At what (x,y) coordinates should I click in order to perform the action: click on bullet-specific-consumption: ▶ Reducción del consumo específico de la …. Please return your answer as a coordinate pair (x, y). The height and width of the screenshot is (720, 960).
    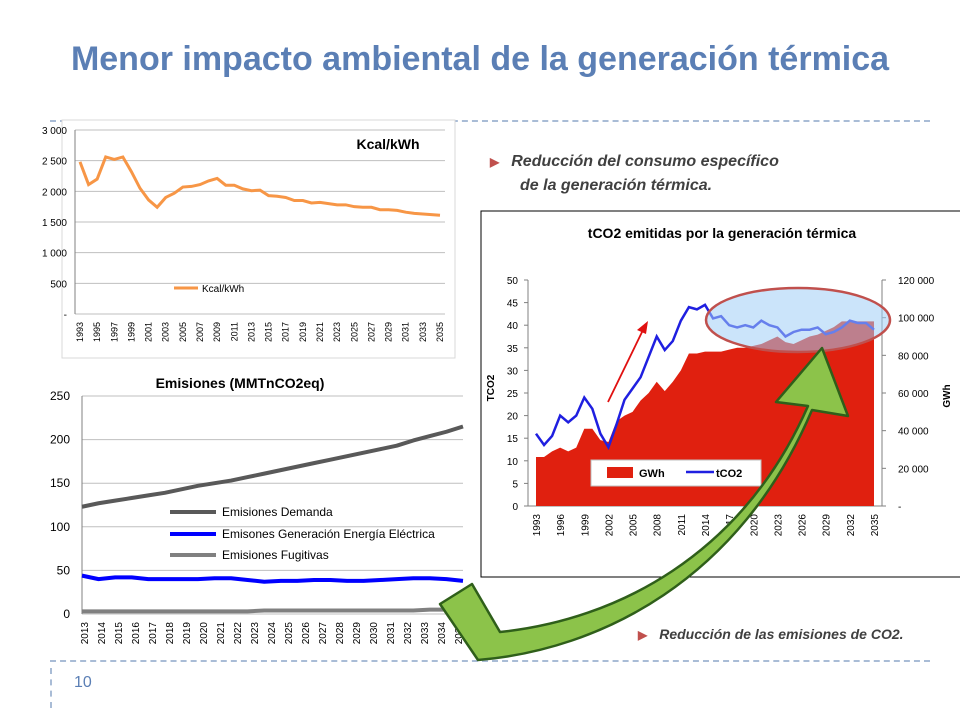
    Looking at the image, I should click on (634, 174).